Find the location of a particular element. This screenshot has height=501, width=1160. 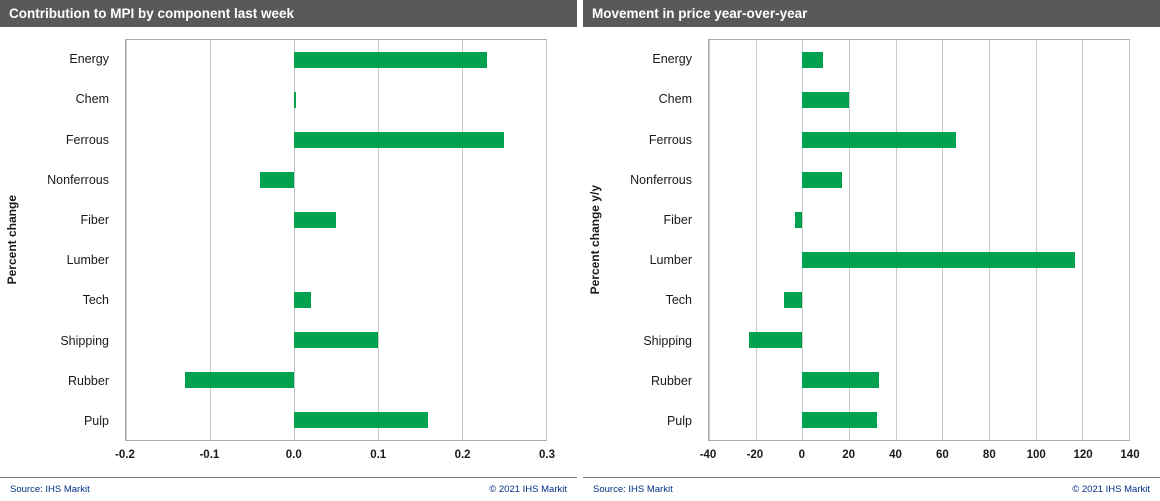

x-tick-label: 0.2 is located at coordinates (462, 455).